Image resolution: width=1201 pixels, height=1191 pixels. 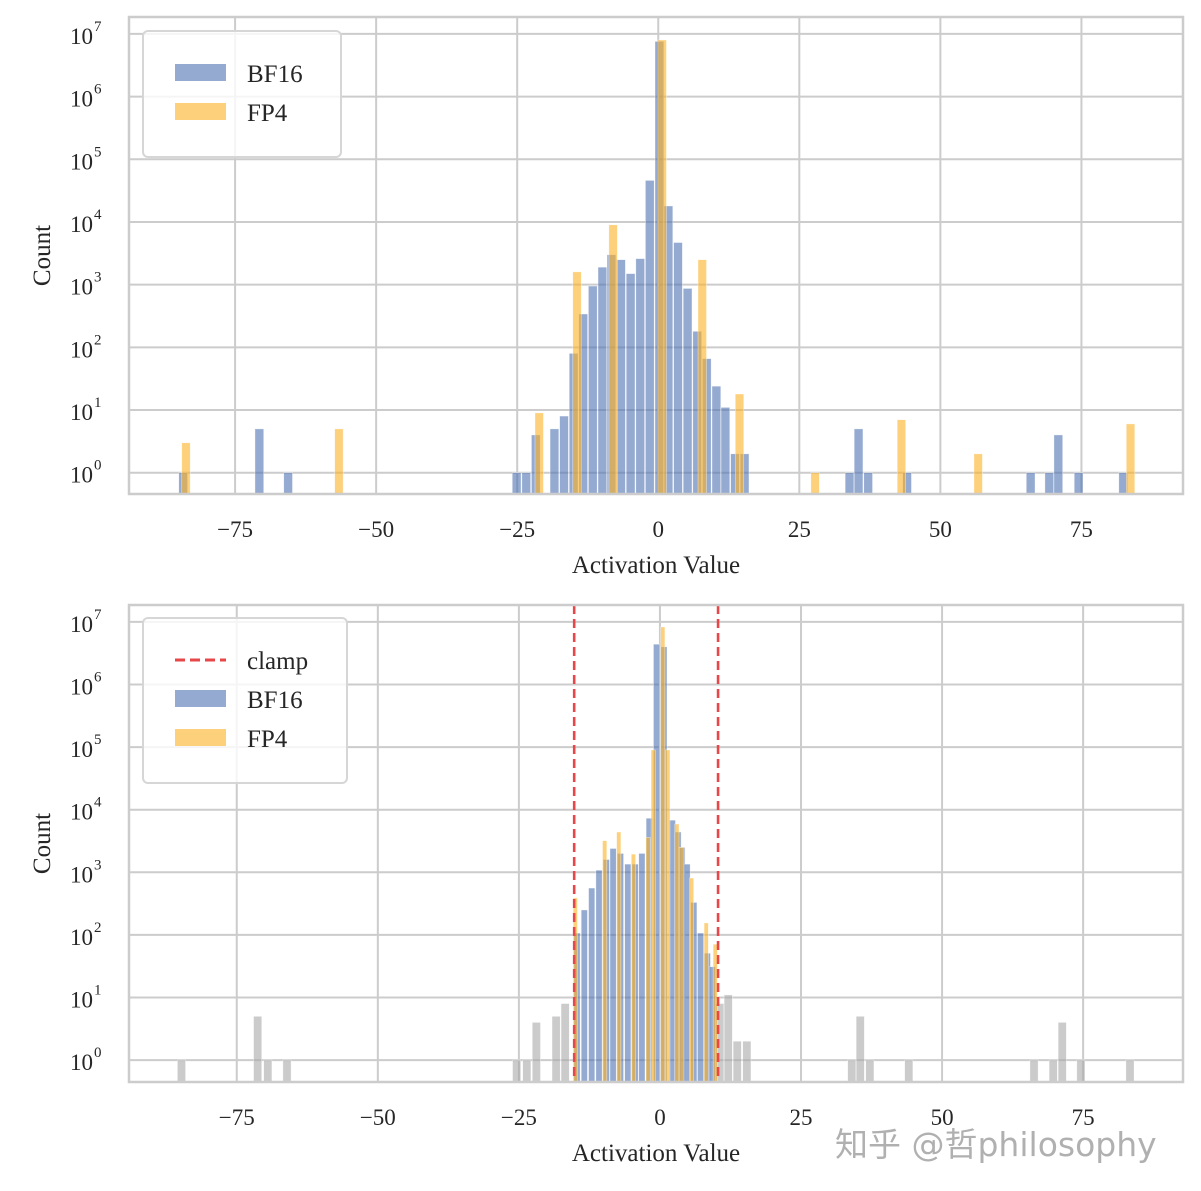 What do you see at coordinates (996, 1144) in the screenshot?
I see `watermark: 知乎 @哲philosophy` at bounding box center [996, 1144].